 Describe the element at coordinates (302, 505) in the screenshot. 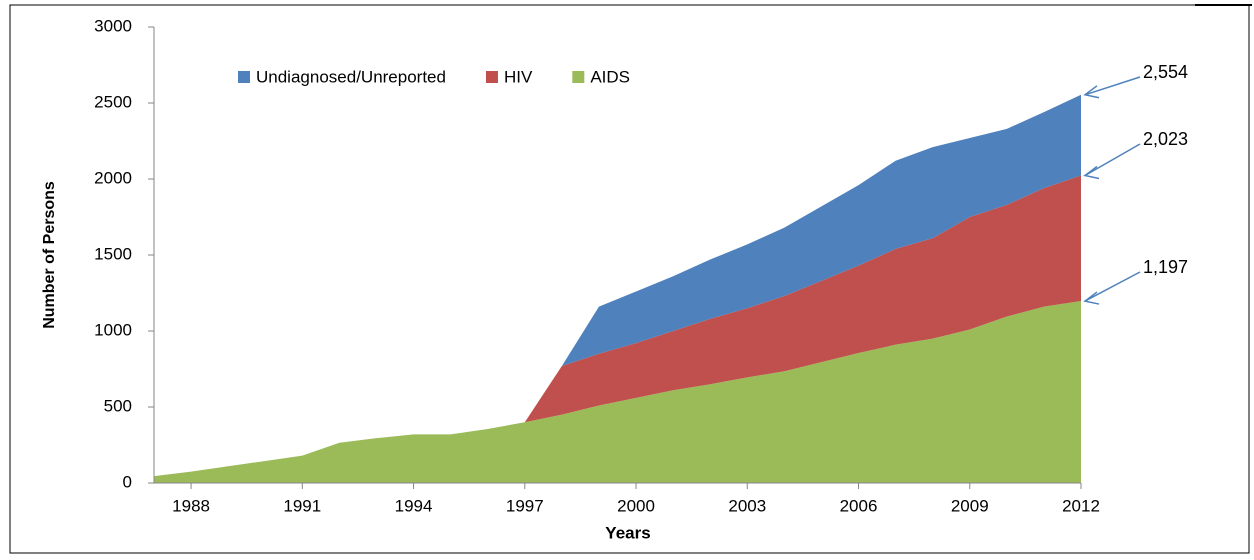

I see `x-tick-label: 1991` at that location.